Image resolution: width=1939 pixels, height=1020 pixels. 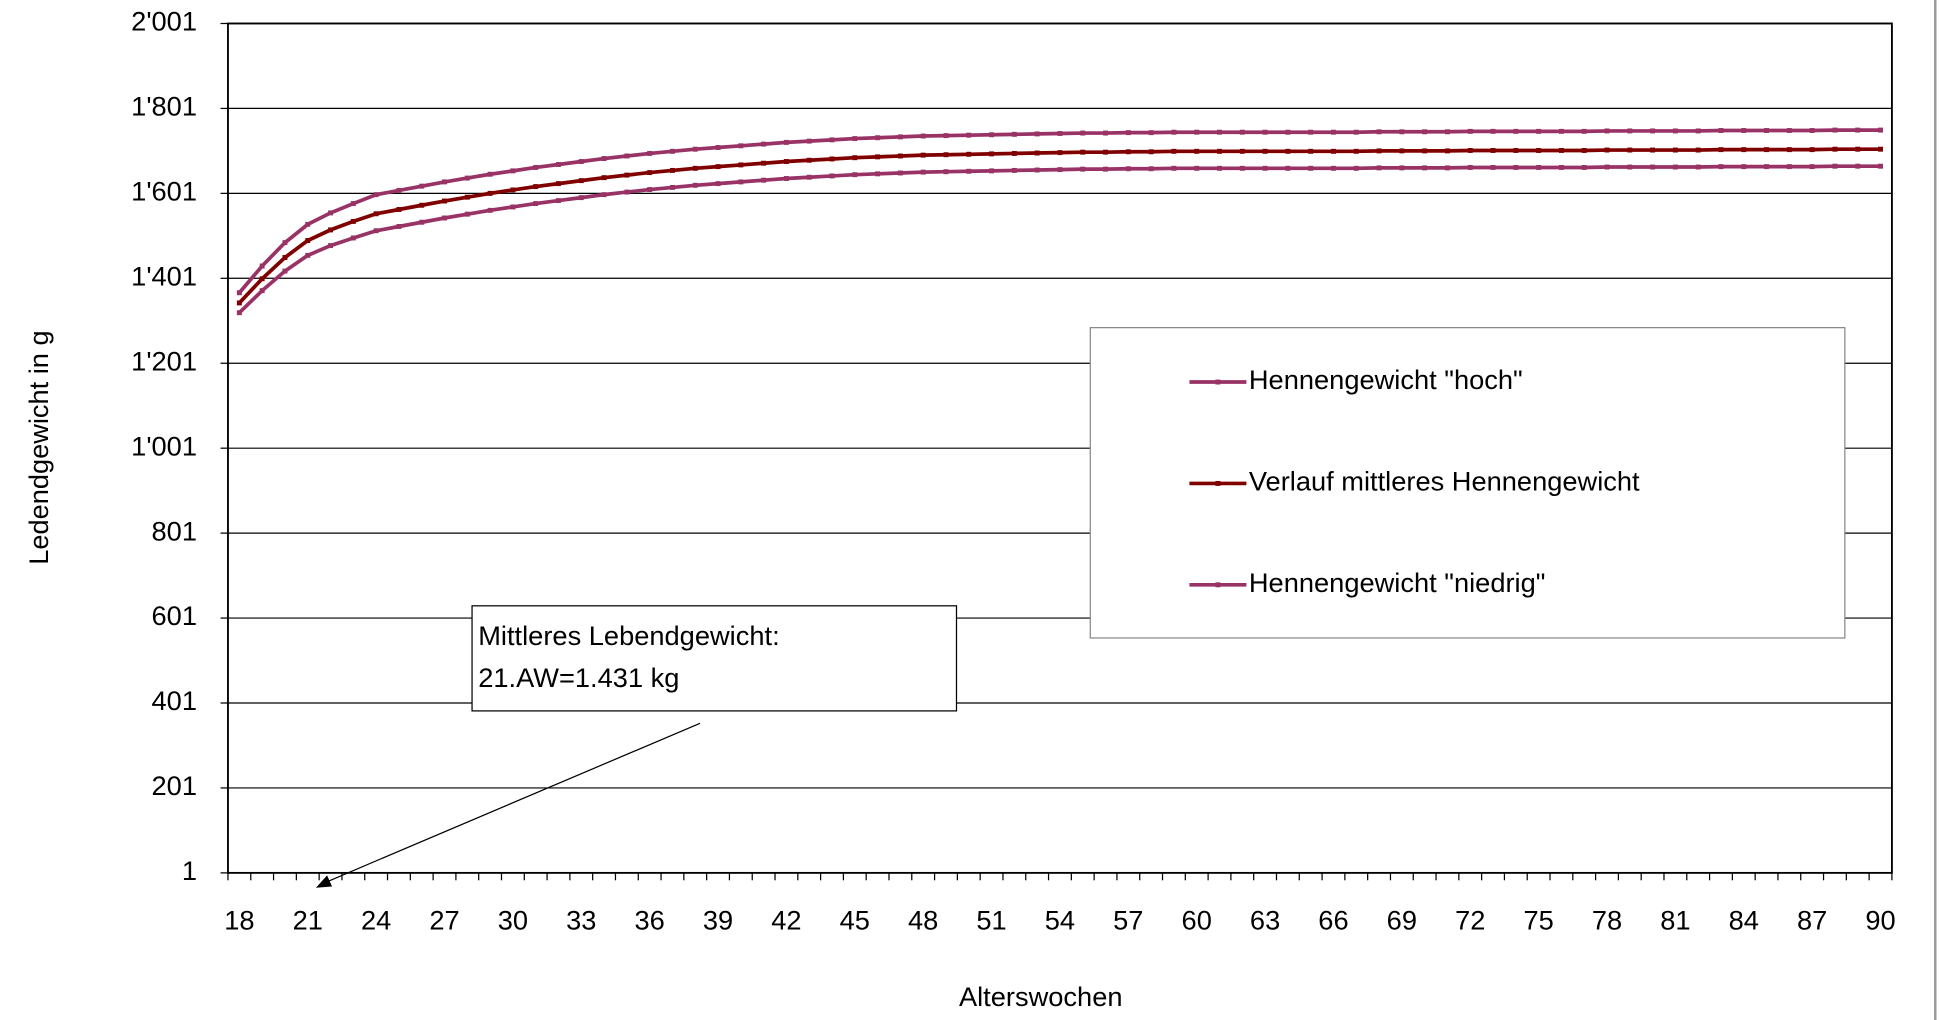 I want to click on x-tick-label: 63, so click(x=1265, y=920).